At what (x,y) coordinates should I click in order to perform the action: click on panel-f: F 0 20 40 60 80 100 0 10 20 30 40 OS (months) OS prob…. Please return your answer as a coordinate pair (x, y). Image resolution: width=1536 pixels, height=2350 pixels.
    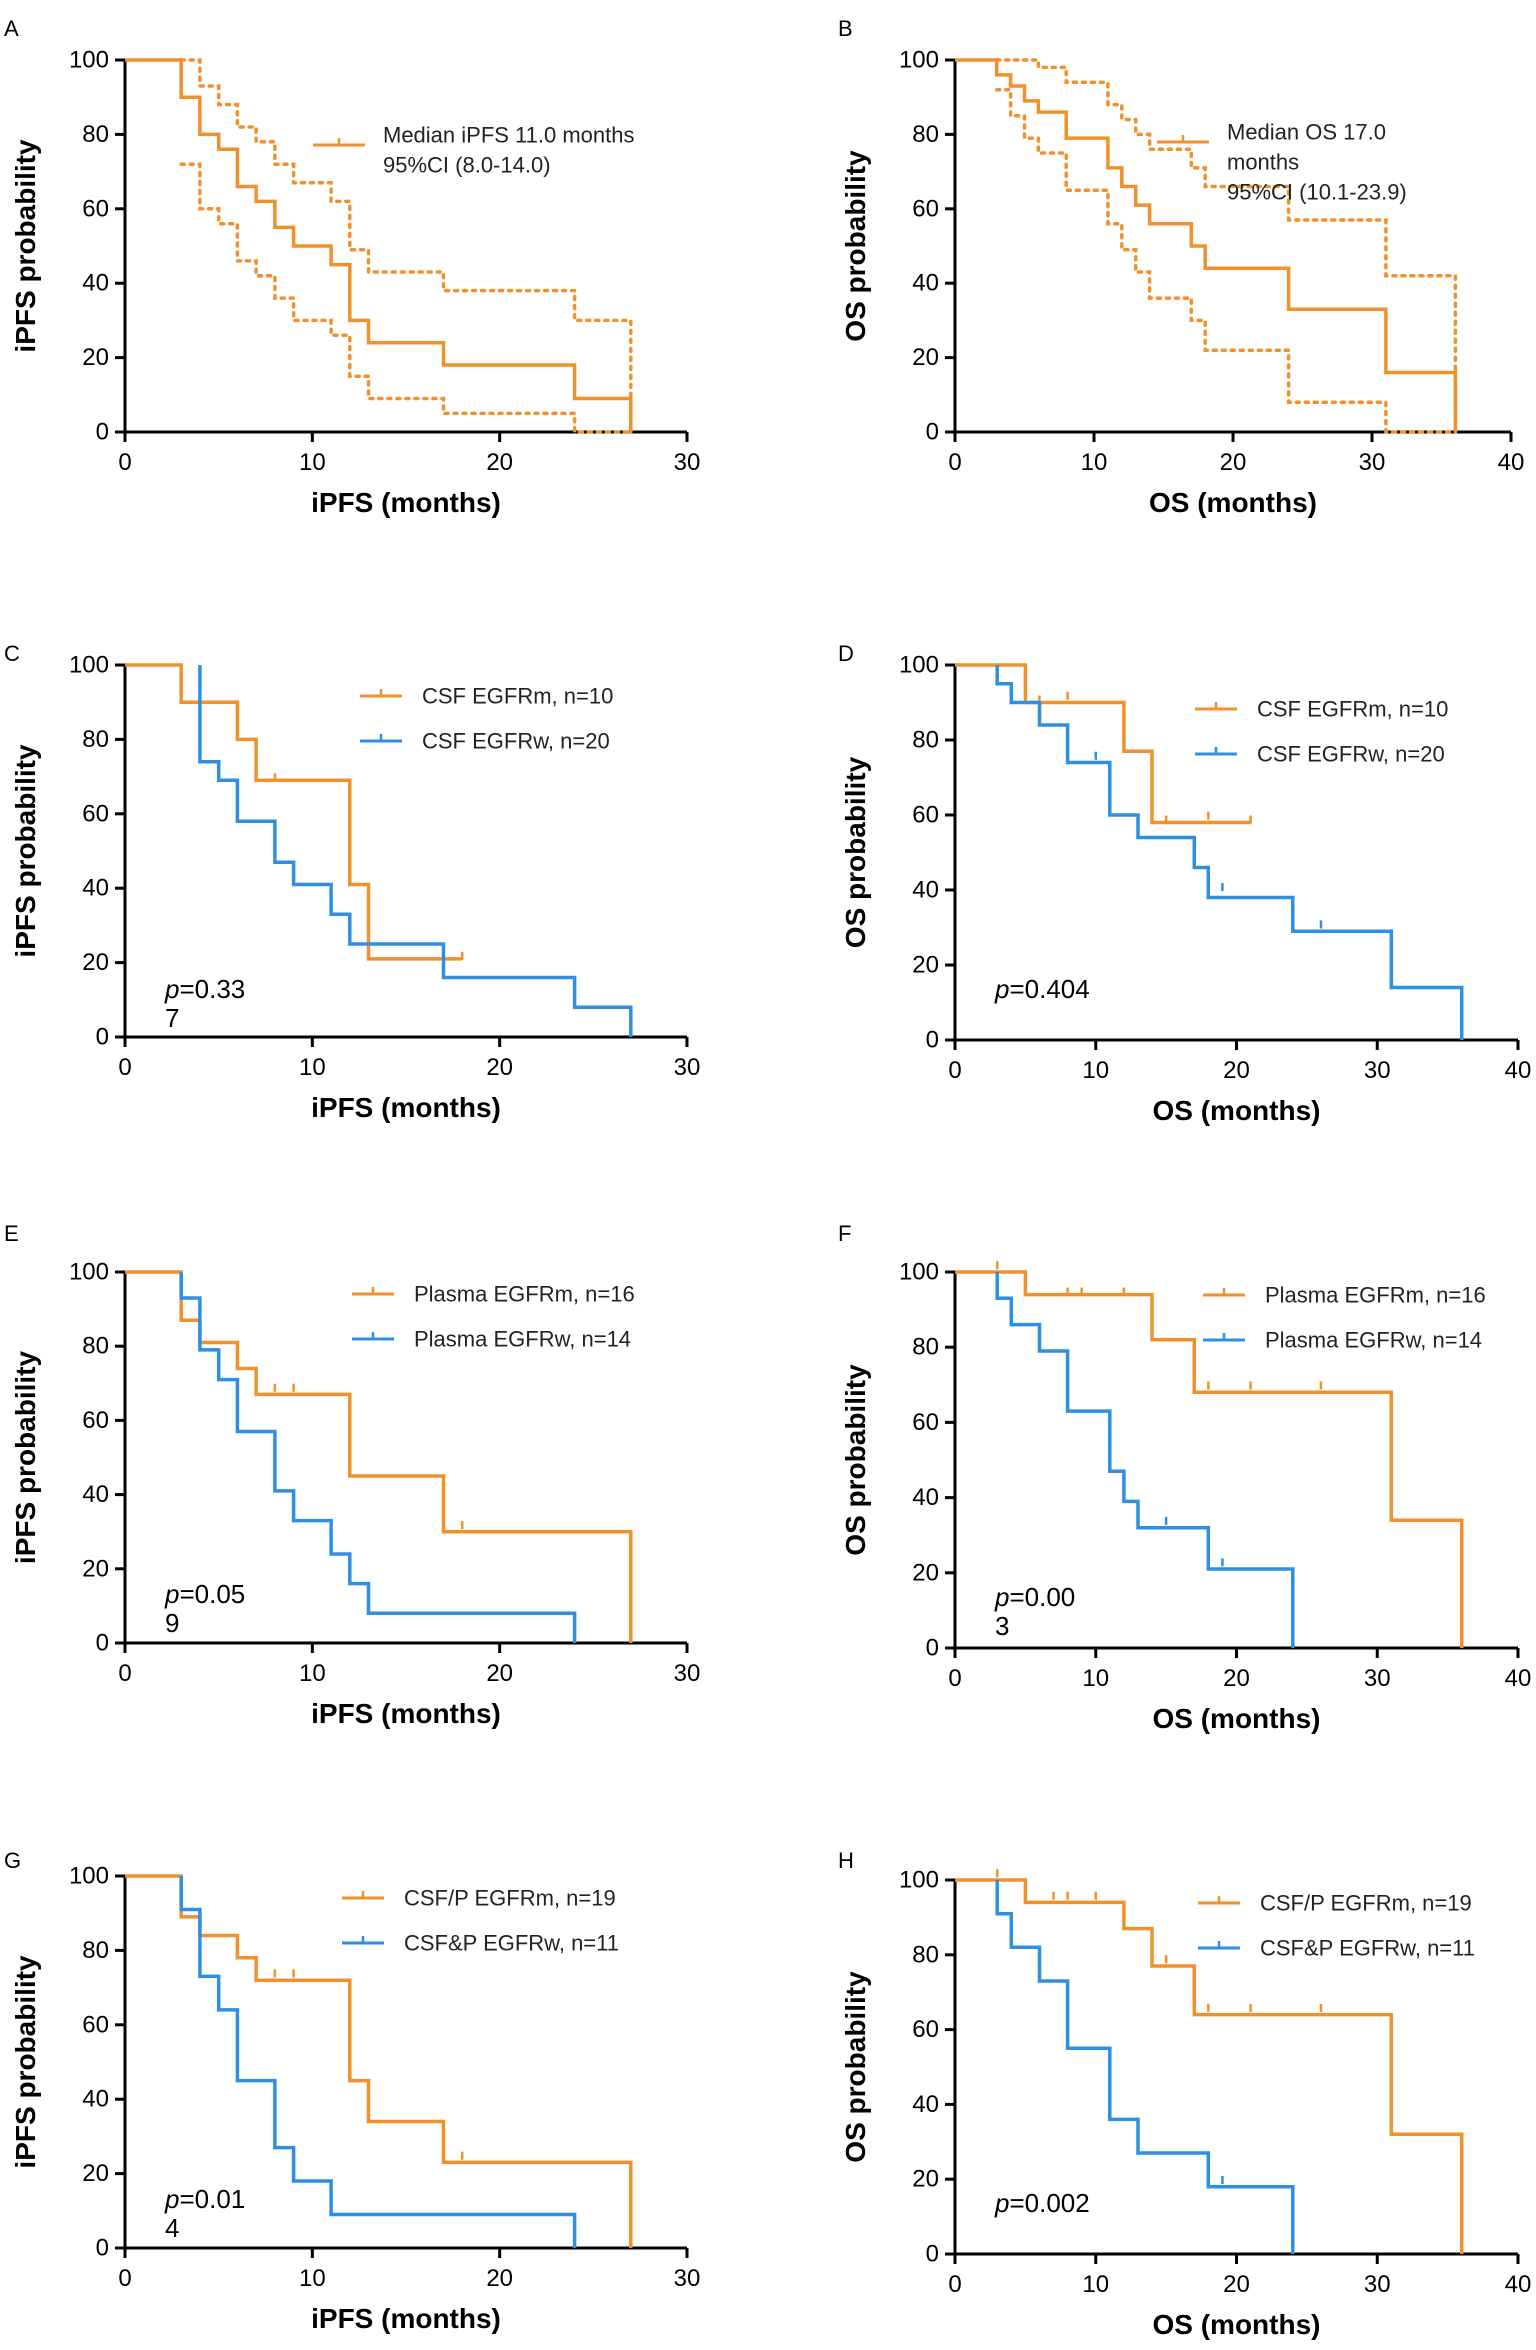
    Looking at the image, I should click on (1184, 1477).